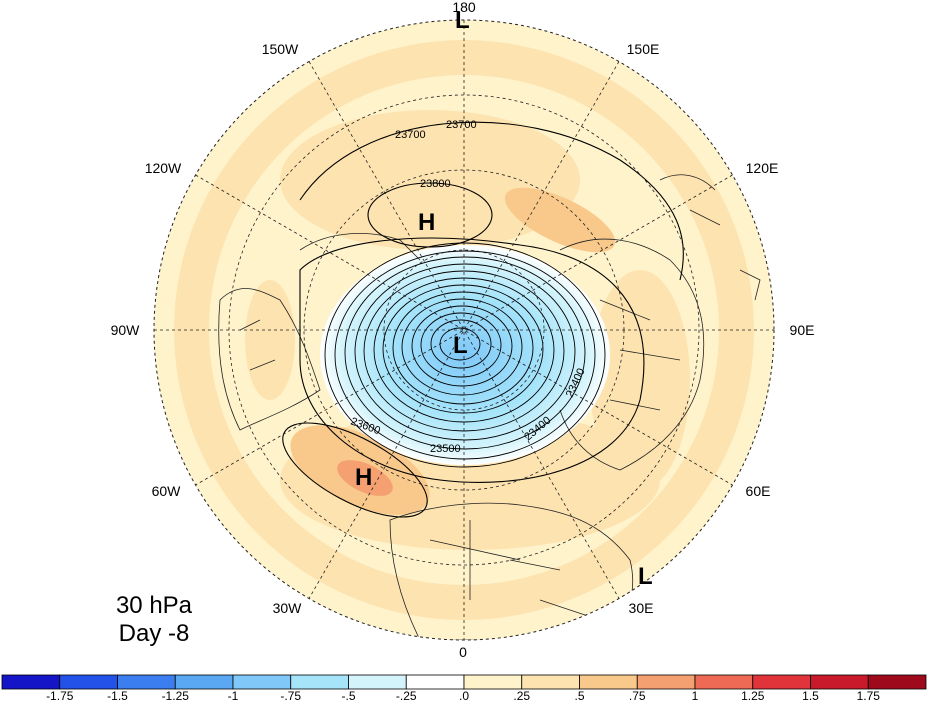 This screenshot has width=928, height=702. What do you see at coordinates (637, 695) in the screenshot?
I see `colorbar-label: .75` at bounding box center [637, 695].